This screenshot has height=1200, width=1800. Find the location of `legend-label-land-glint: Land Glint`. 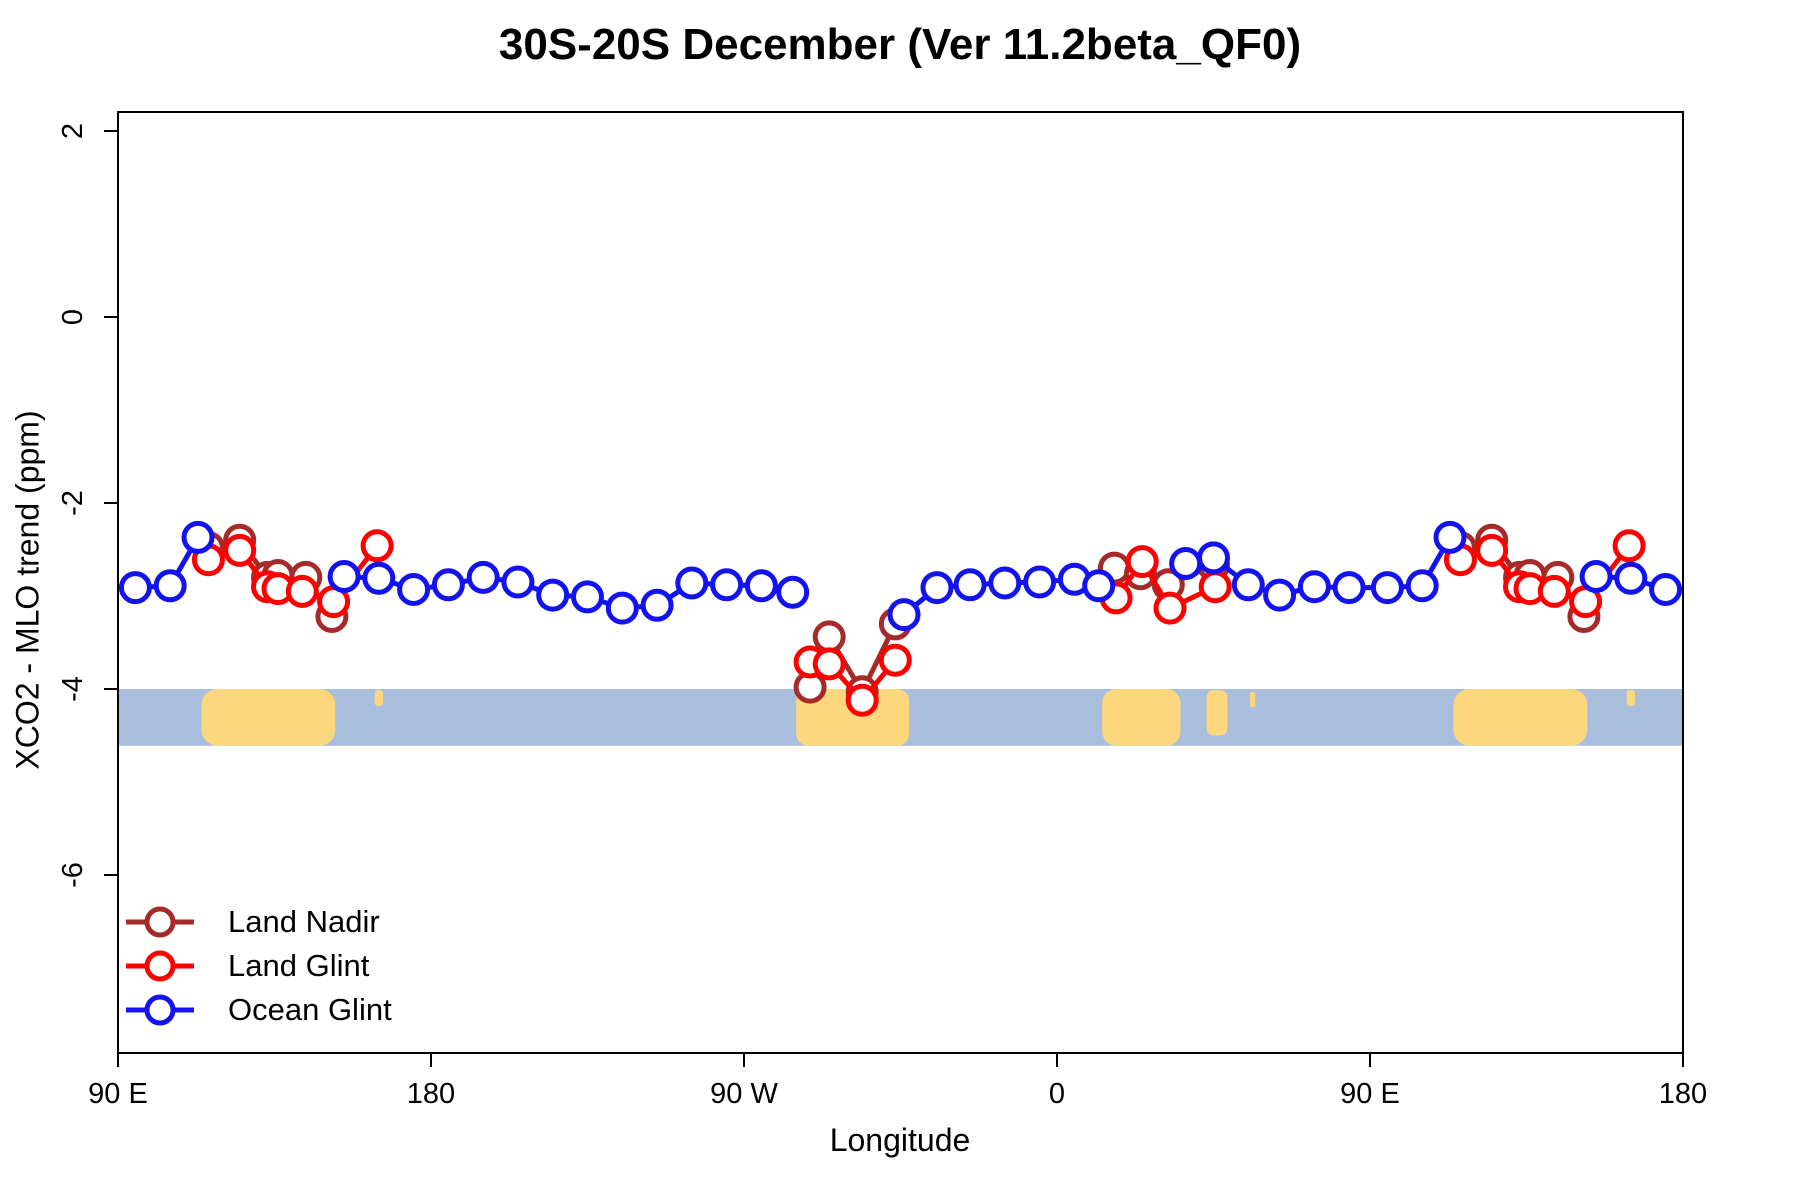

legend-label-land-glint: Land Glint is located at coordinates (299, 965).